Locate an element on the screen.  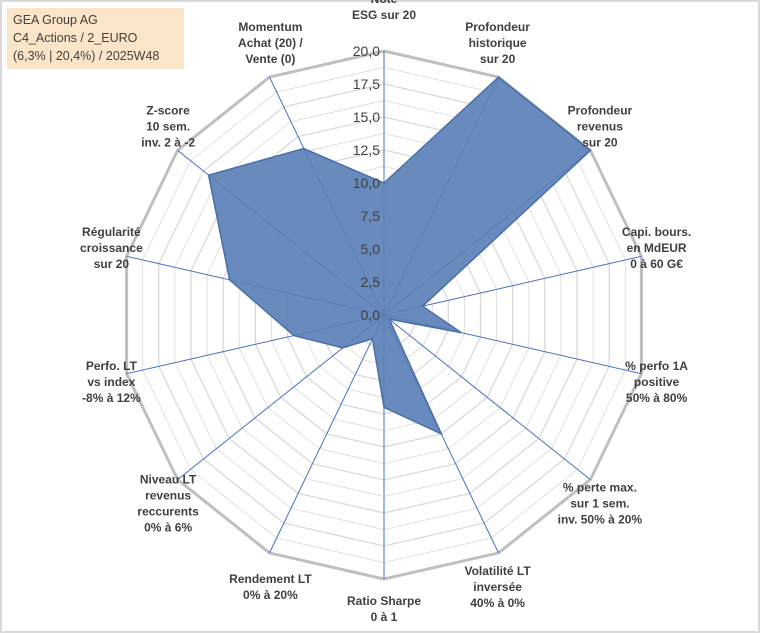
axis-label-8: Rendement LT 0% à 20% is located at coordinates (270, 587).